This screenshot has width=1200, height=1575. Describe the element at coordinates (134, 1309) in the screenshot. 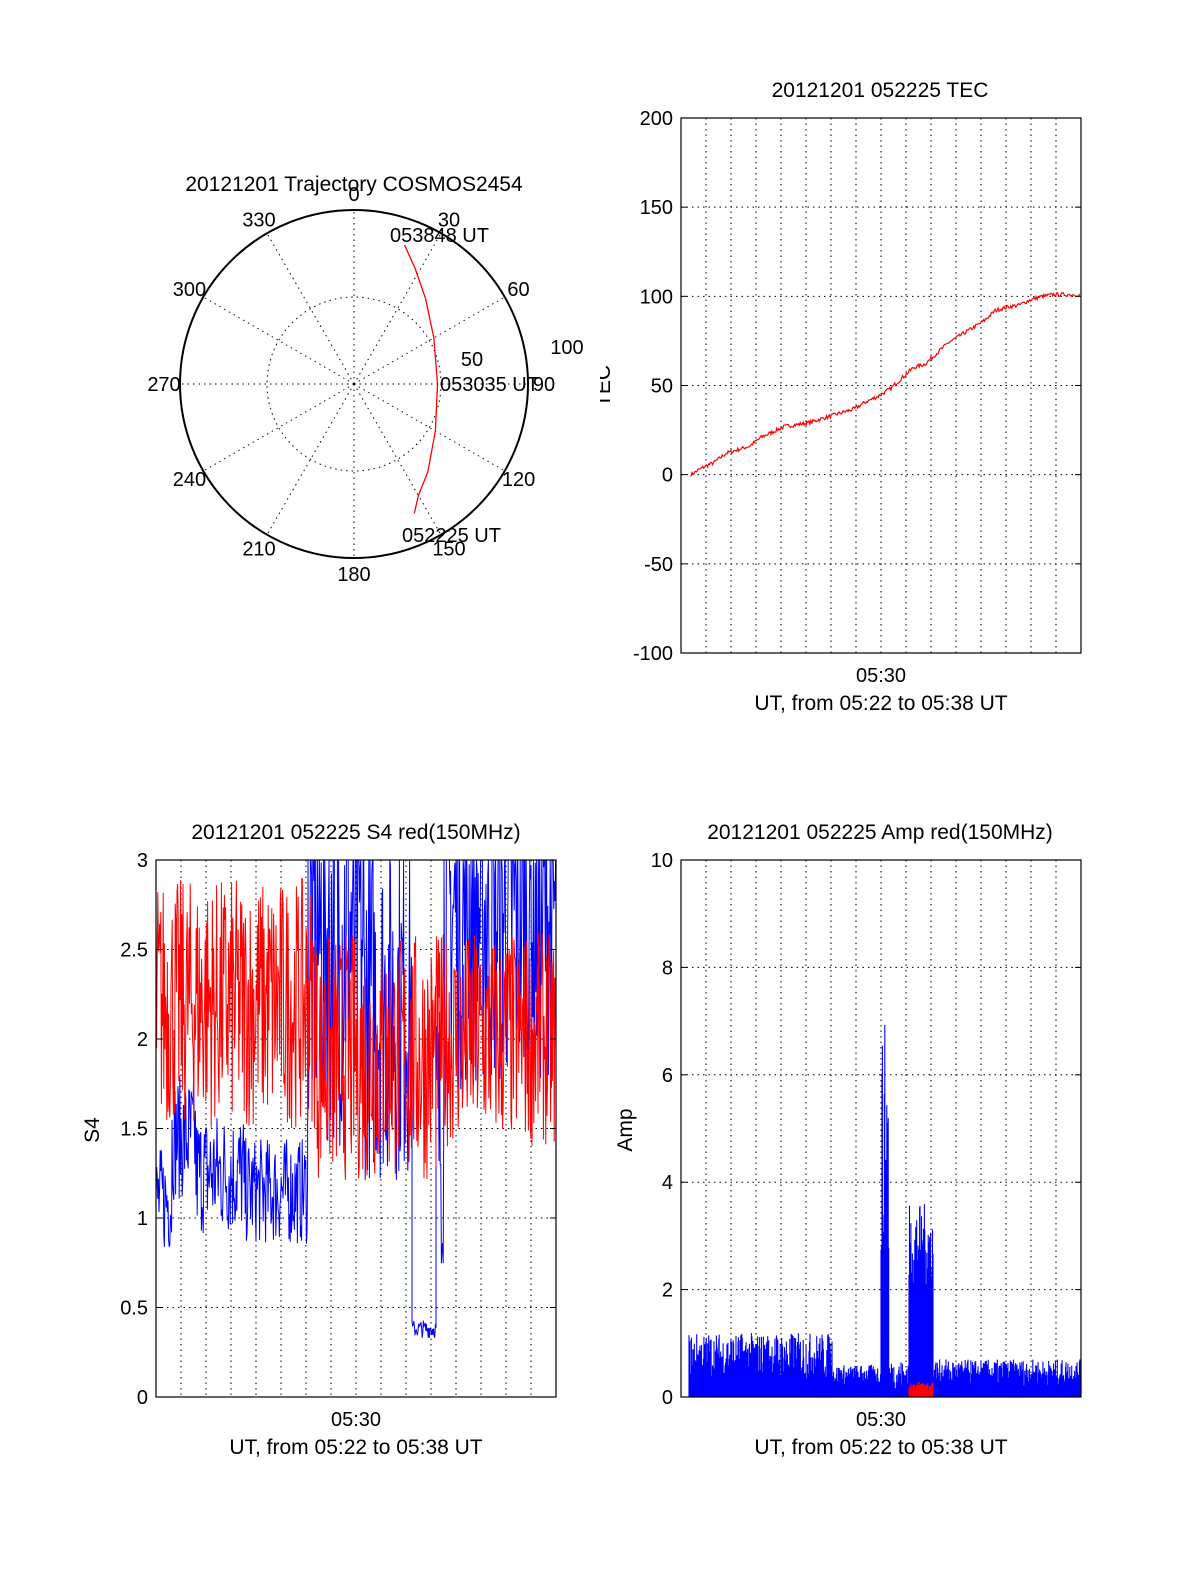

I see `y-tick-label: 0.5` at that location.